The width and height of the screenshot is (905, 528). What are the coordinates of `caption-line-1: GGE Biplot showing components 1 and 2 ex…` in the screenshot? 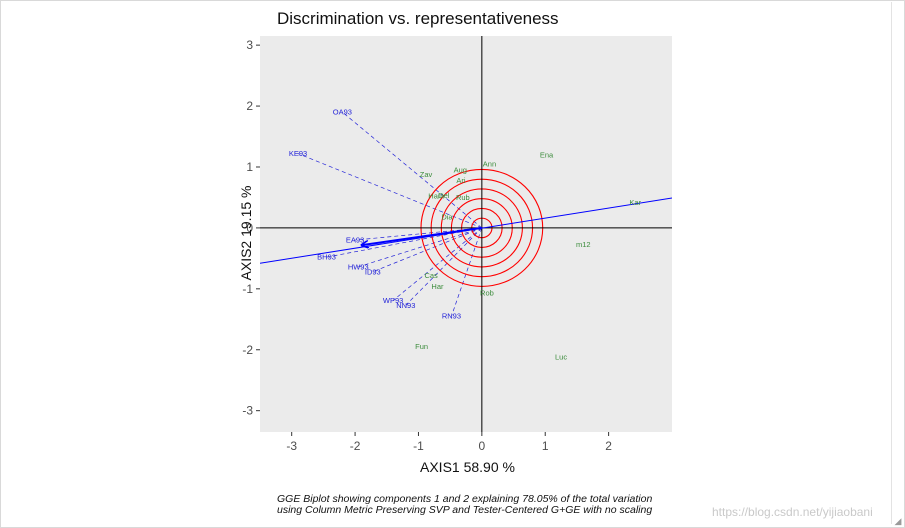 It's located at (465, 499).